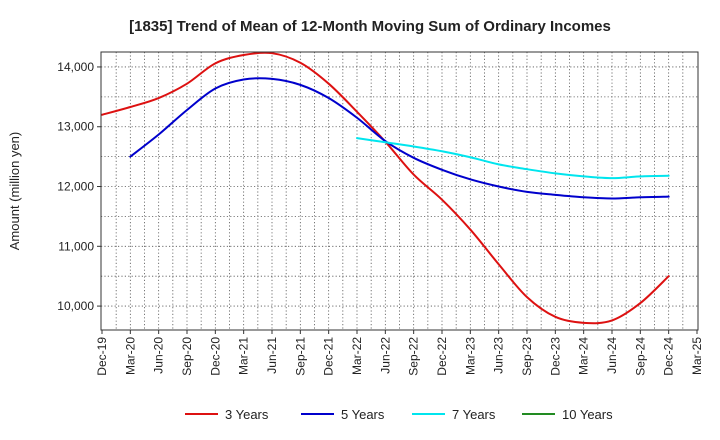 This screenshot has height=440, width=720. I want to click on x-tick-label: Dec-23, so click(555, 356).